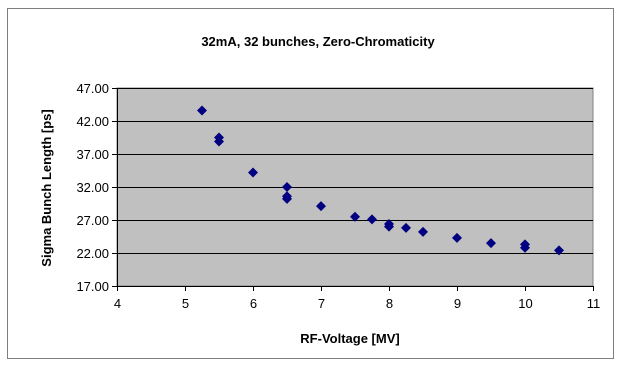 Image resolution: width=622 pixels, height=369 pixels. I want to click on y-tick-label: 17.00, so click(92, 286).